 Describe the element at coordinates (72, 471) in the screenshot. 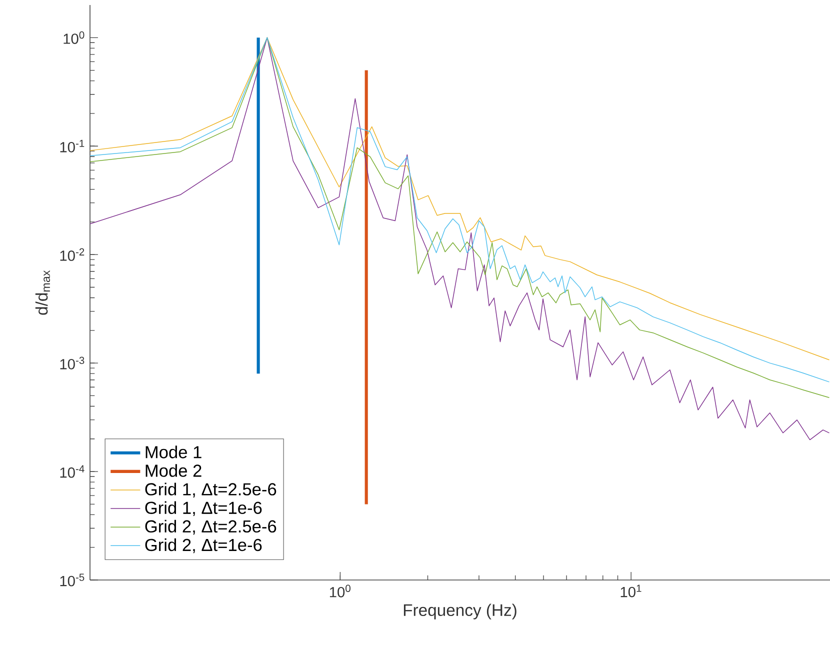

I see `y-tick-label: 10$^{-4}$` at that location.